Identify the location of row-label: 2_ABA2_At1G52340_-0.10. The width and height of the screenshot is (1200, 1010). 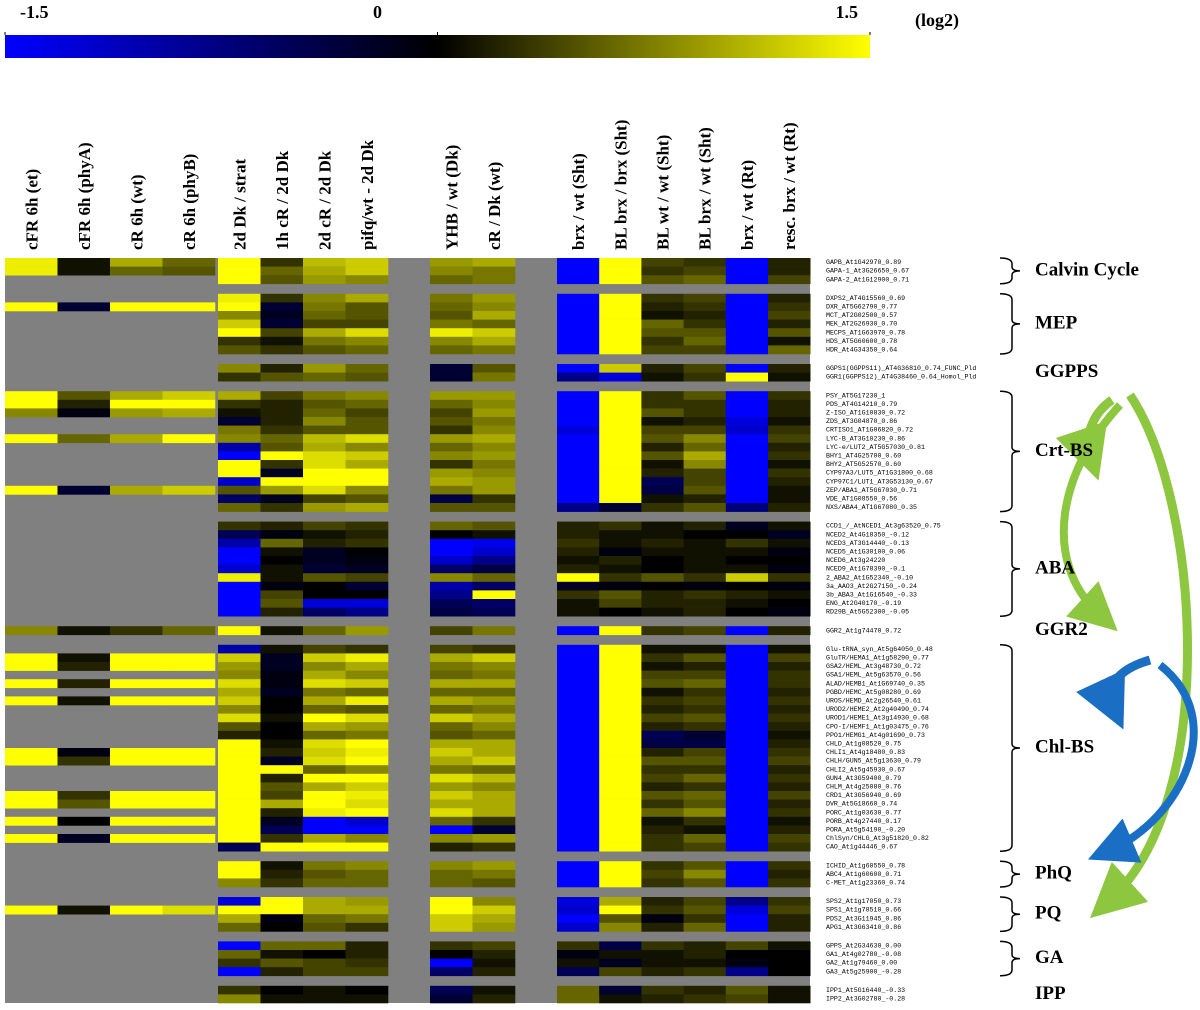
(869, 577).